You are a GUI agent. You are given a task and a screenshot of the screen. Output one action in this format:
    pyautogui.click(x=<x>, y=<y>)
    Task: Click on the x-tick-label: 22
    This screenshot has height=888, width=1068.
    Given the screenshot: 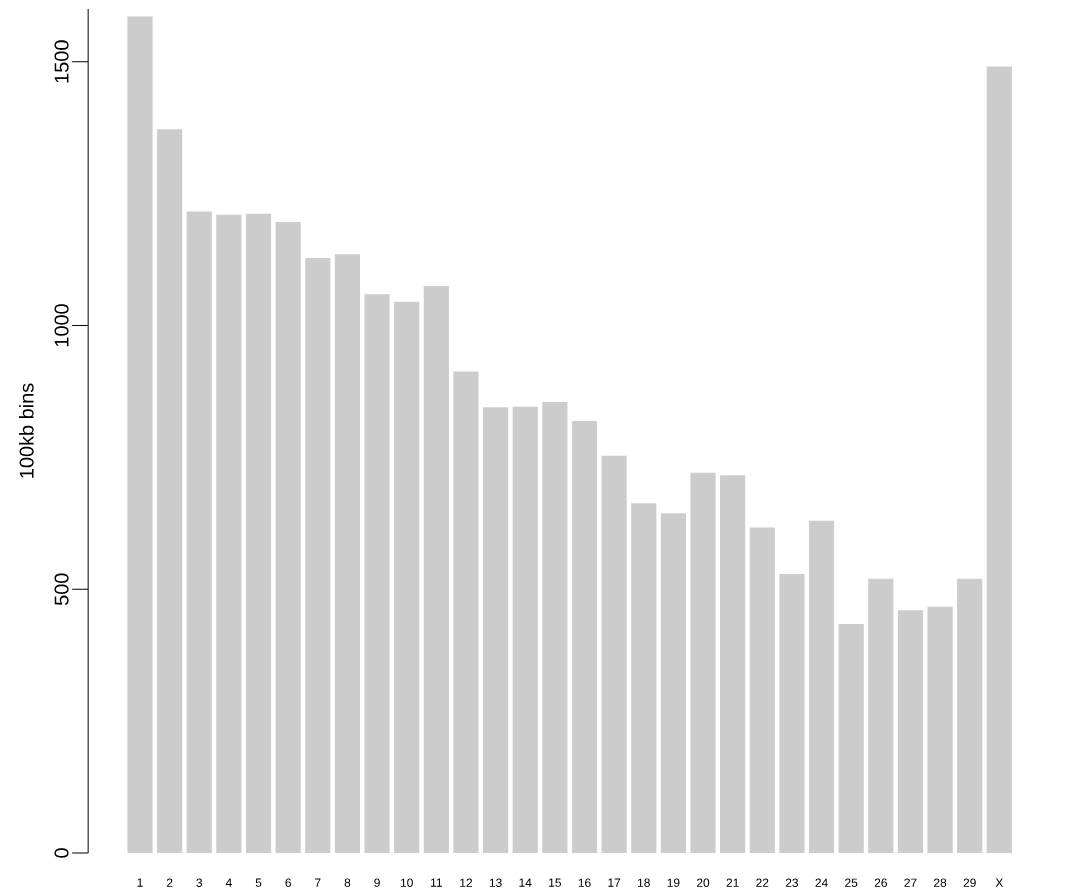 What is the action you would take?
    pyautogui.click(x=762, y=882)
    